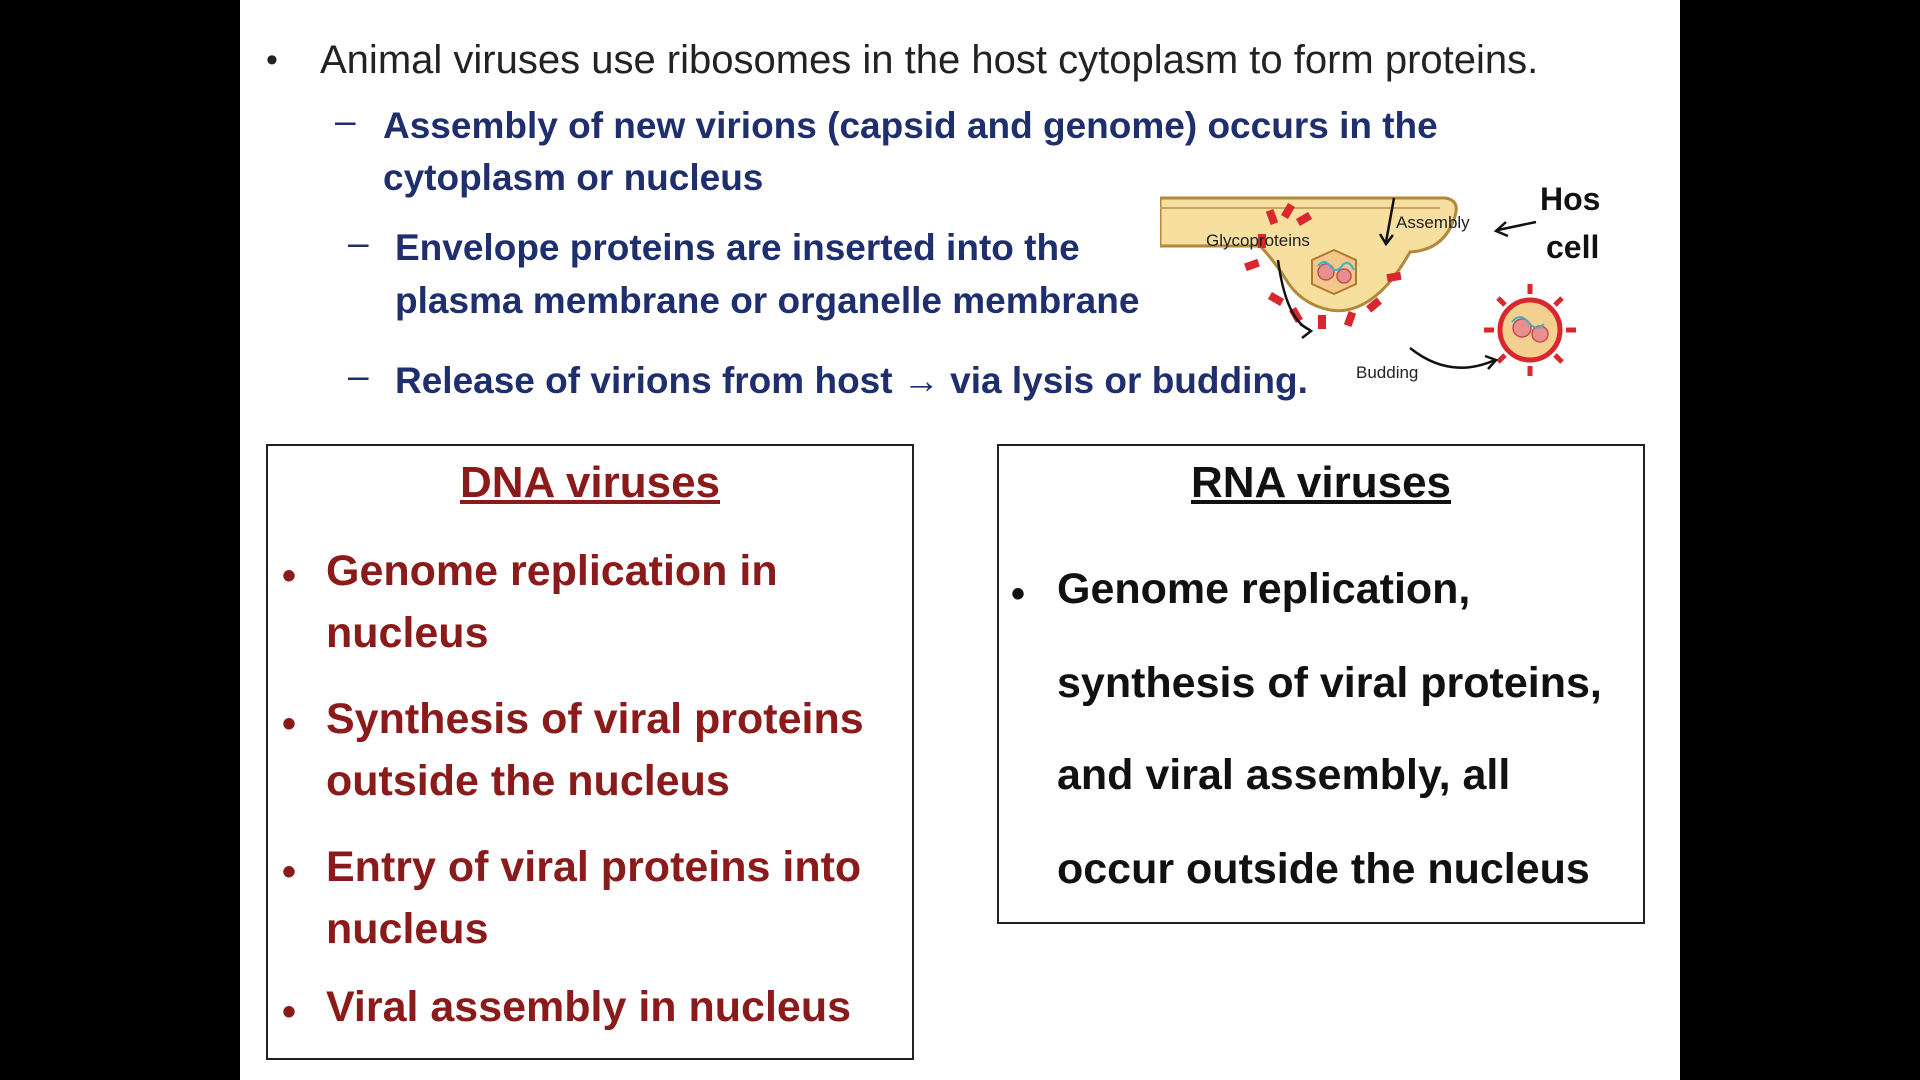  What do you see at coordinates (358, 375) in the screenshot?
I see `dash-3: –` at bounding box center [358, 375].